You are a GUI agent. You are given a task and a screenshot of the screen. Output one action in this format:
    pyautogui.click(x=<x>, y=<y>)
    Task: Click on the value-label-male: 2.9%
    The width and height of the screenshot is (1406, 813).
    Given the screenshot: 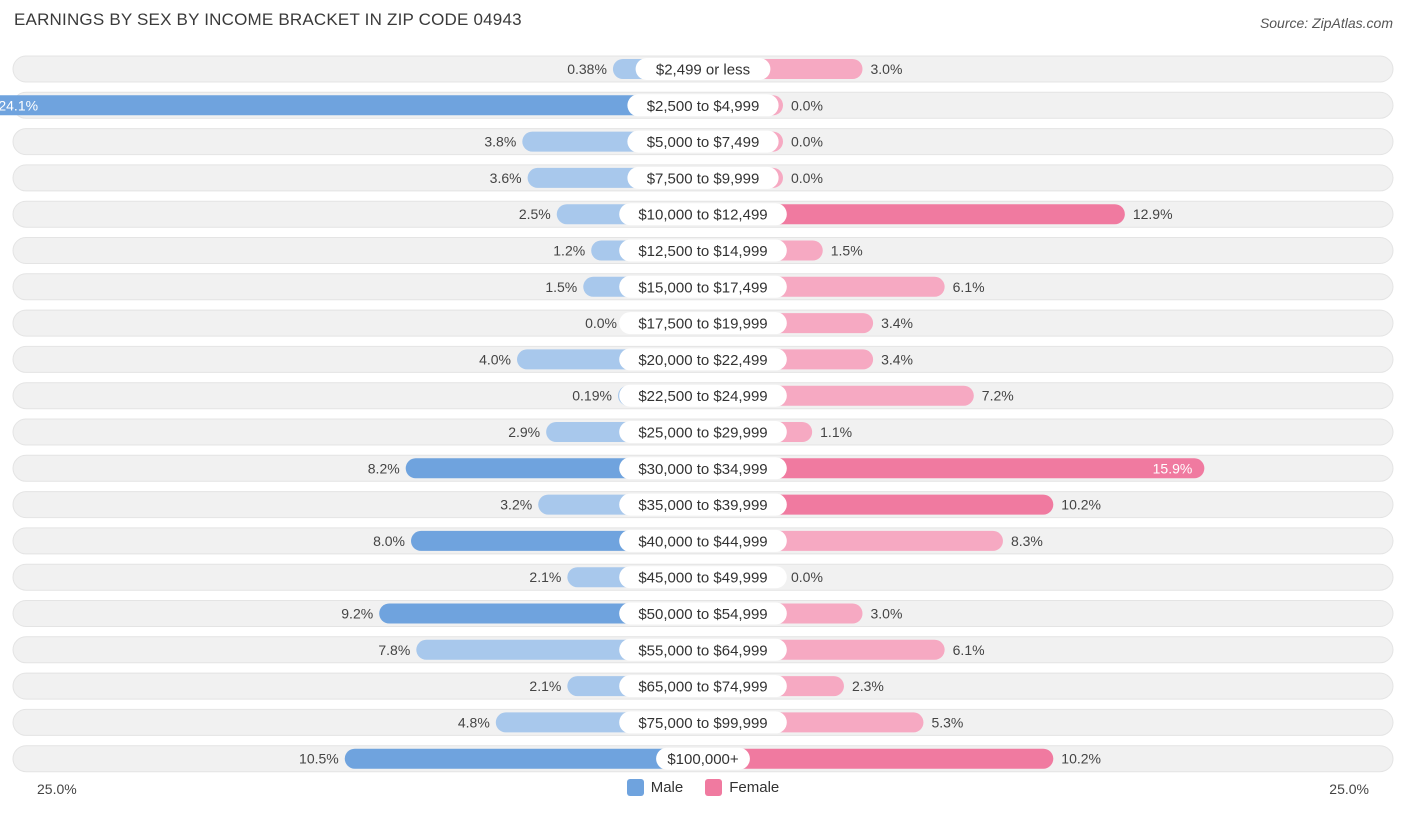 What is the action you would take?
    pyautogui.click(x=524, y=432)
    